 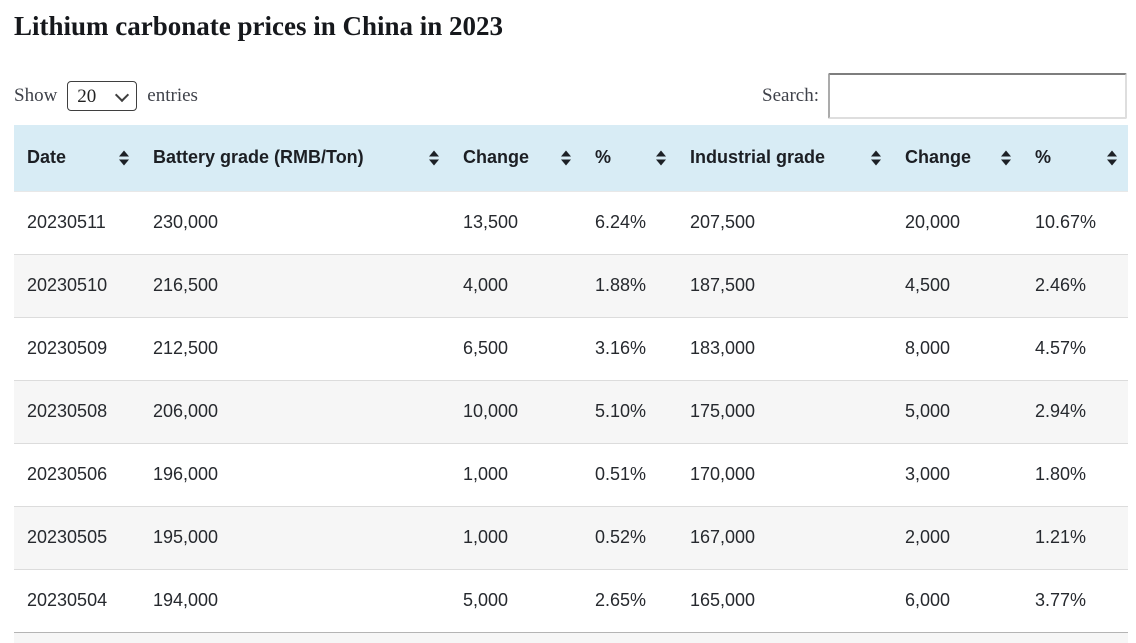 I want to click on column-header-industrial-change: Change, so click(x=957, y=158).